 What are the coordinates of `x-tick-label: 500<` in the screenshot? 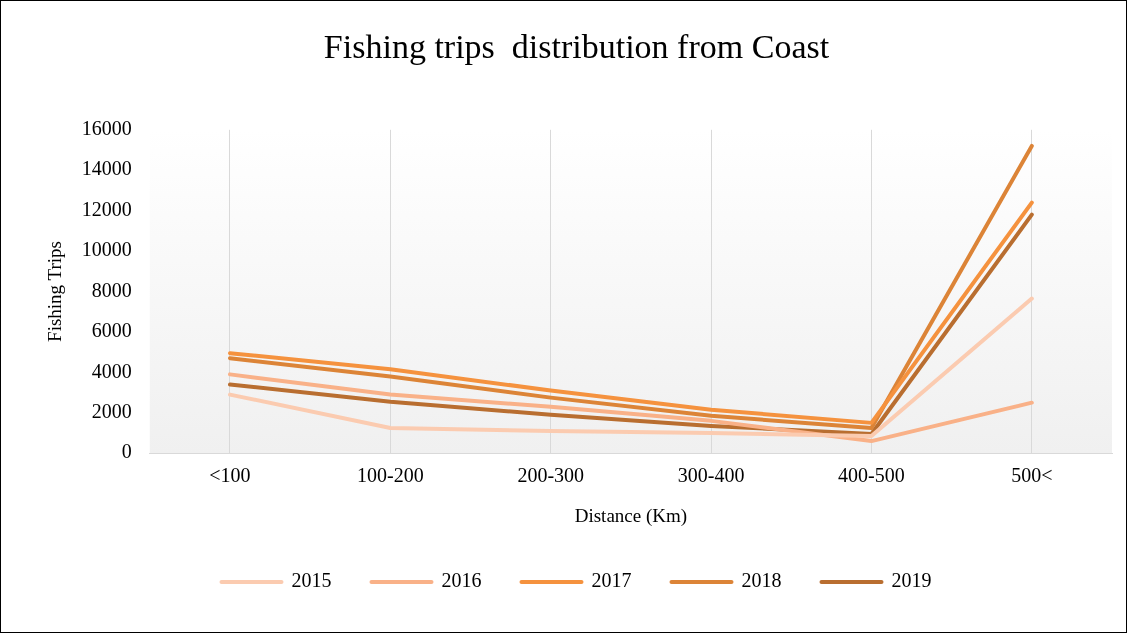 It's located at (1032, 475).